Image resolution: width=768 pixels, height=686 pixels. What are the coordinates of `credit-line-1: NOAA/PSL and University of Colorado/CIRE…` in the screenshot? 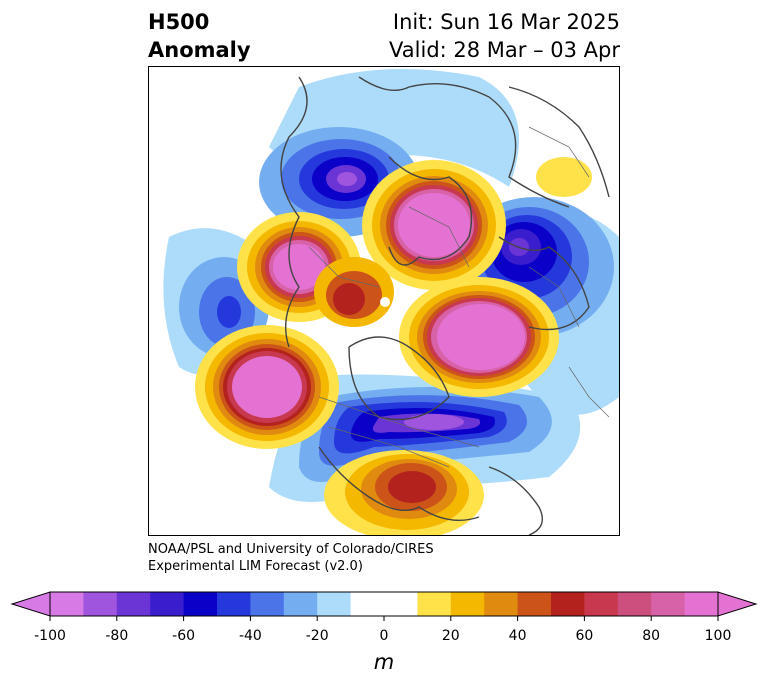 It's located at (291, 549).